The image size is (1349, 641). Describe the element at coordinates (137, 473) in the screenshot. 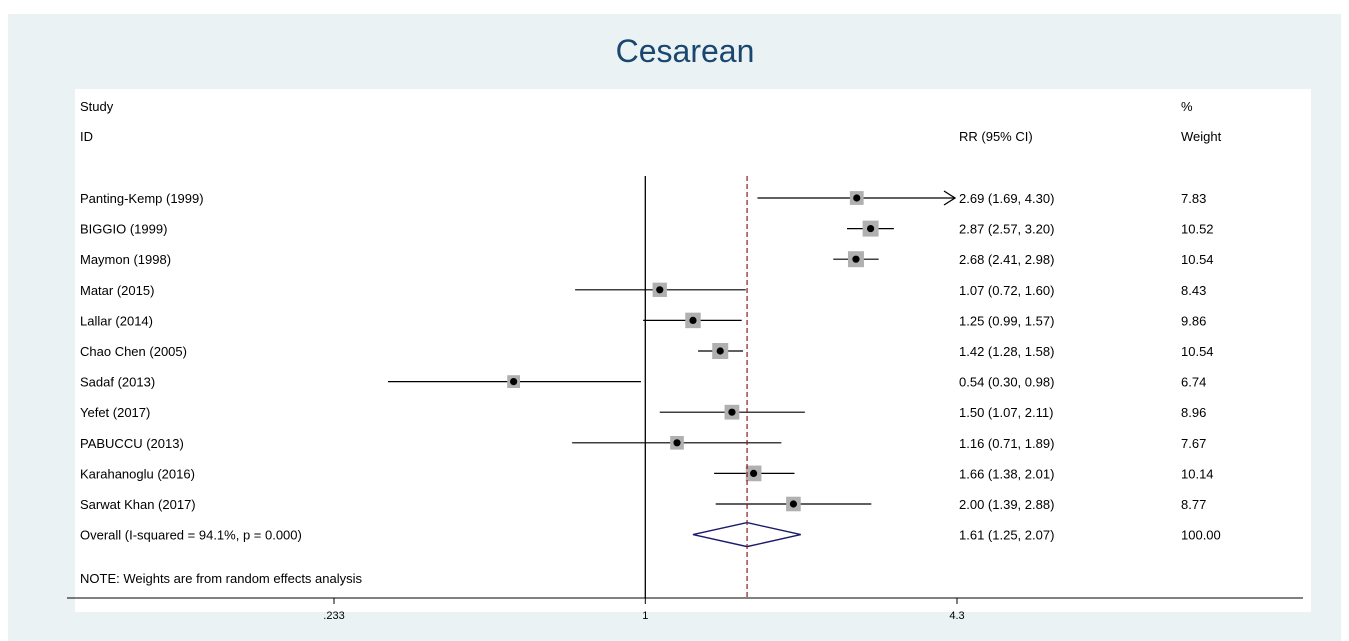

I see `study-label: Karahanoglu (2016)` at that location.